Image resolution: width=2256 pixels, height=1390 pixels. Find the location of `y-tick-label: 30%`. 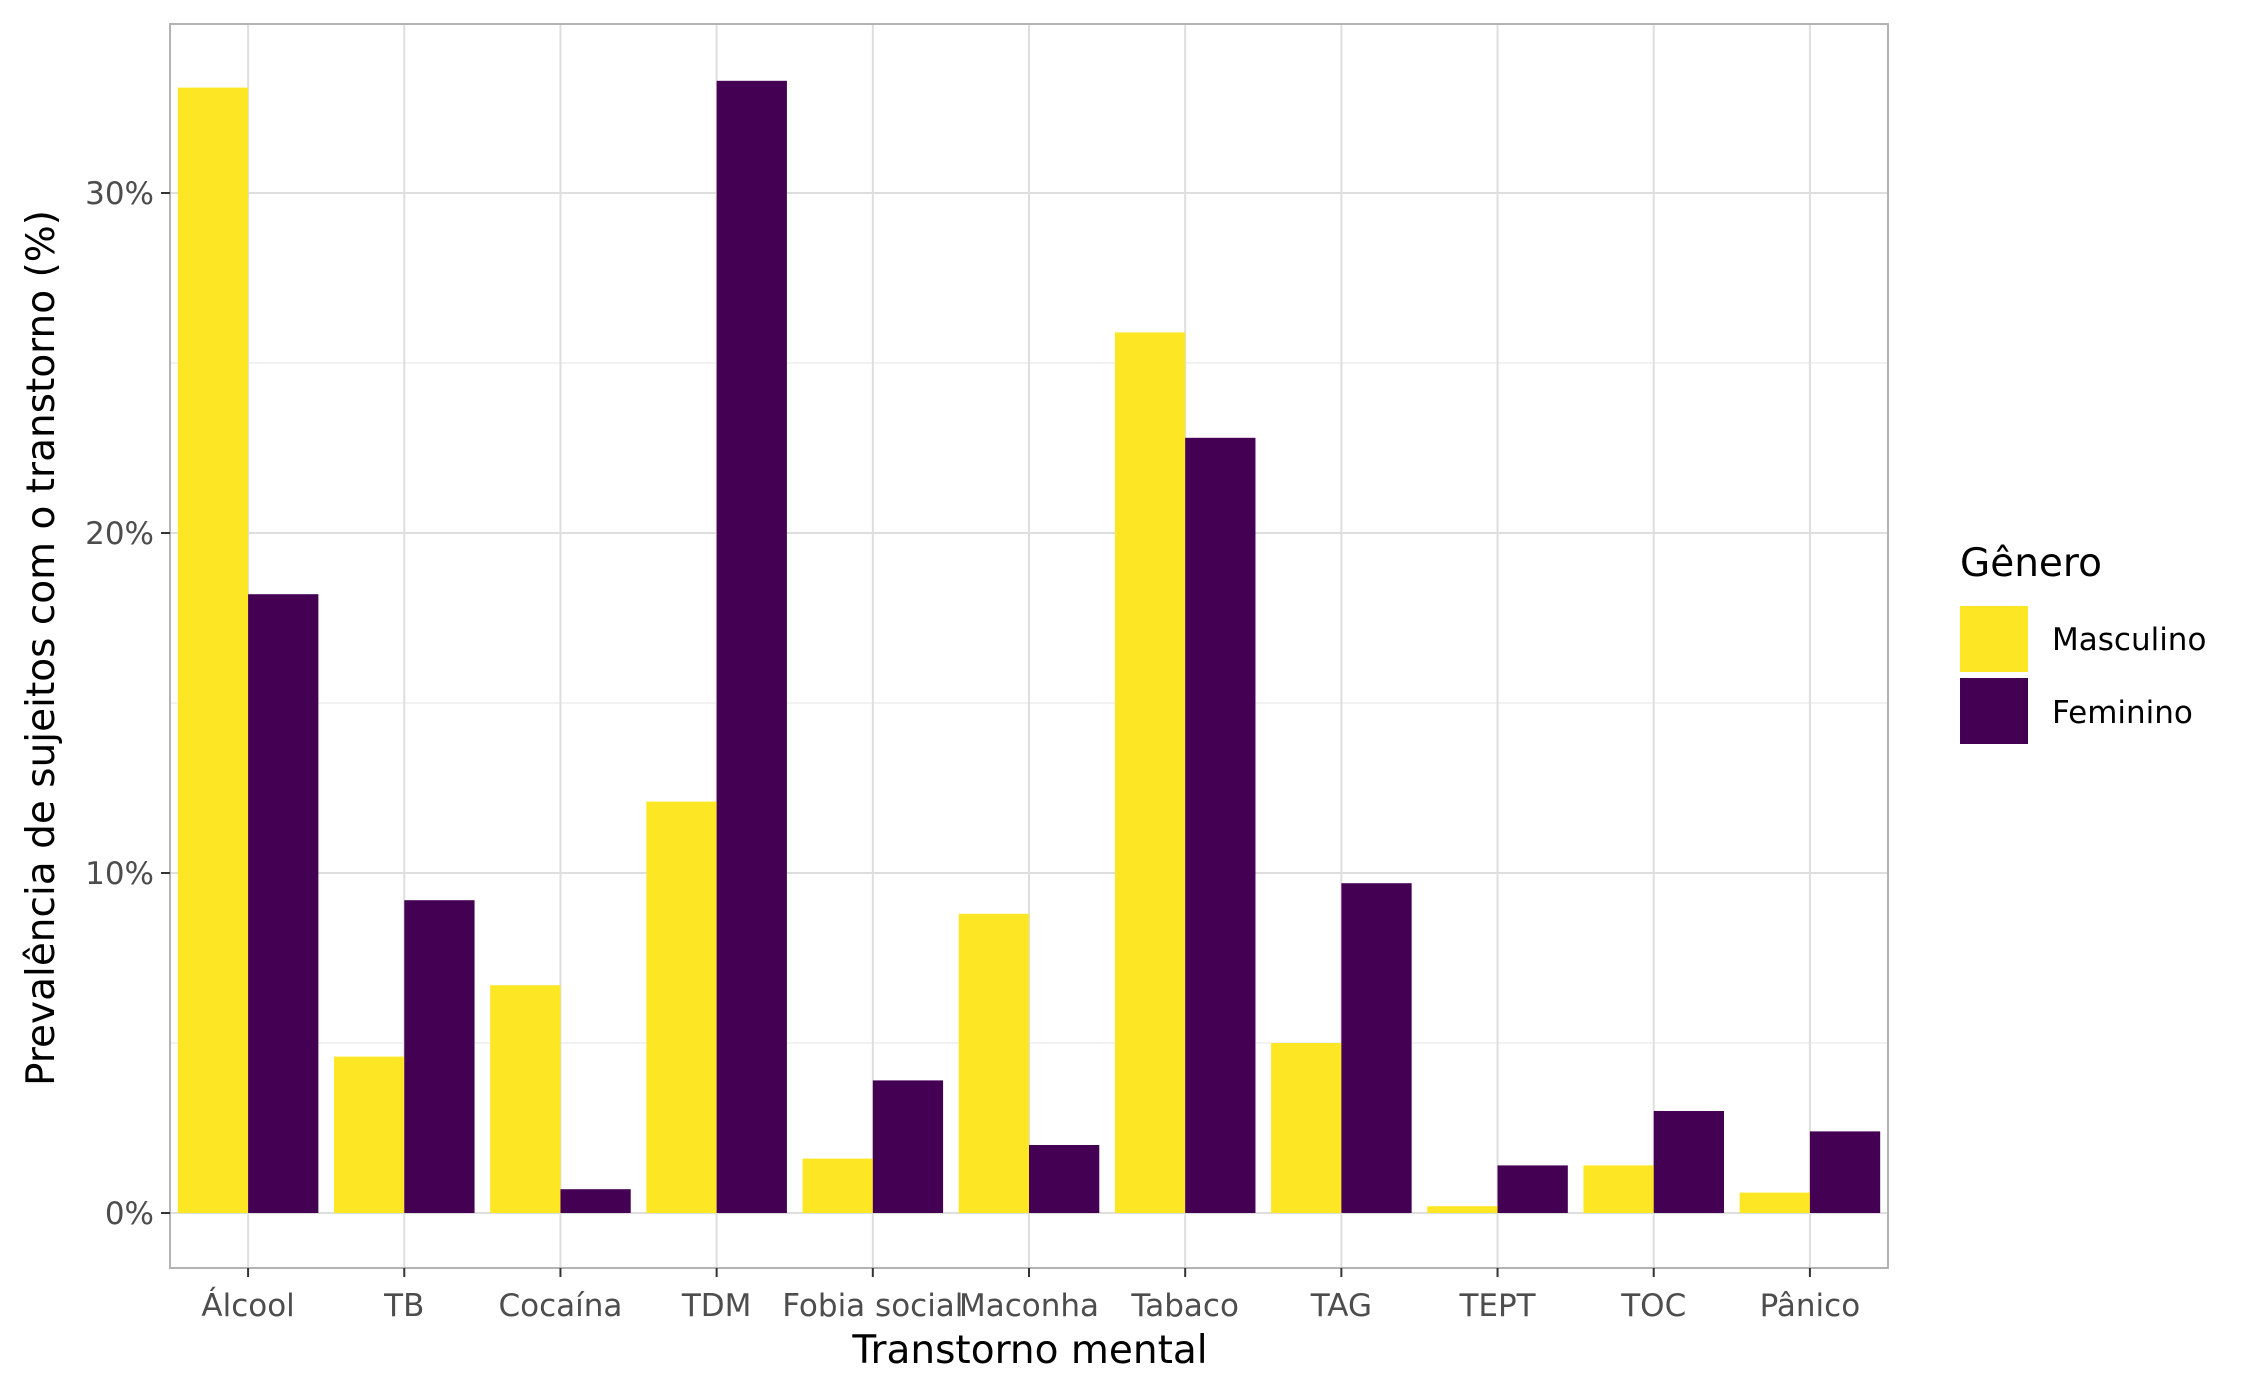

y-tick-label: 30% is located at coordinates (119, 194).